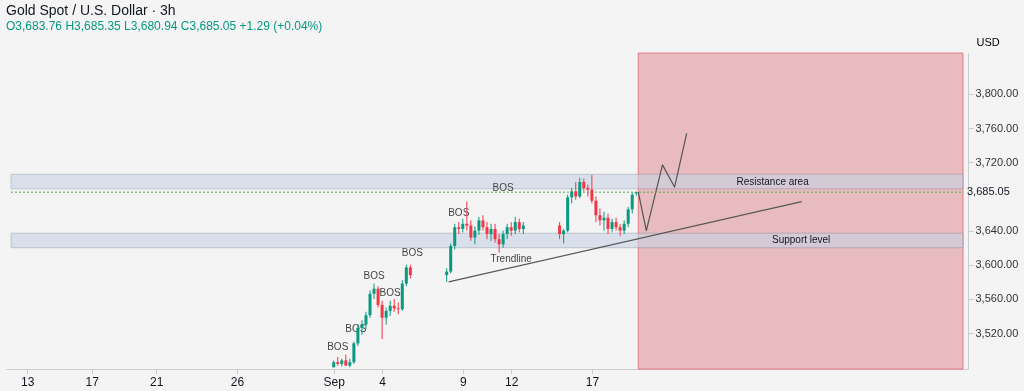  I want to click on x-tick-label: Sep, so click(334, 381).